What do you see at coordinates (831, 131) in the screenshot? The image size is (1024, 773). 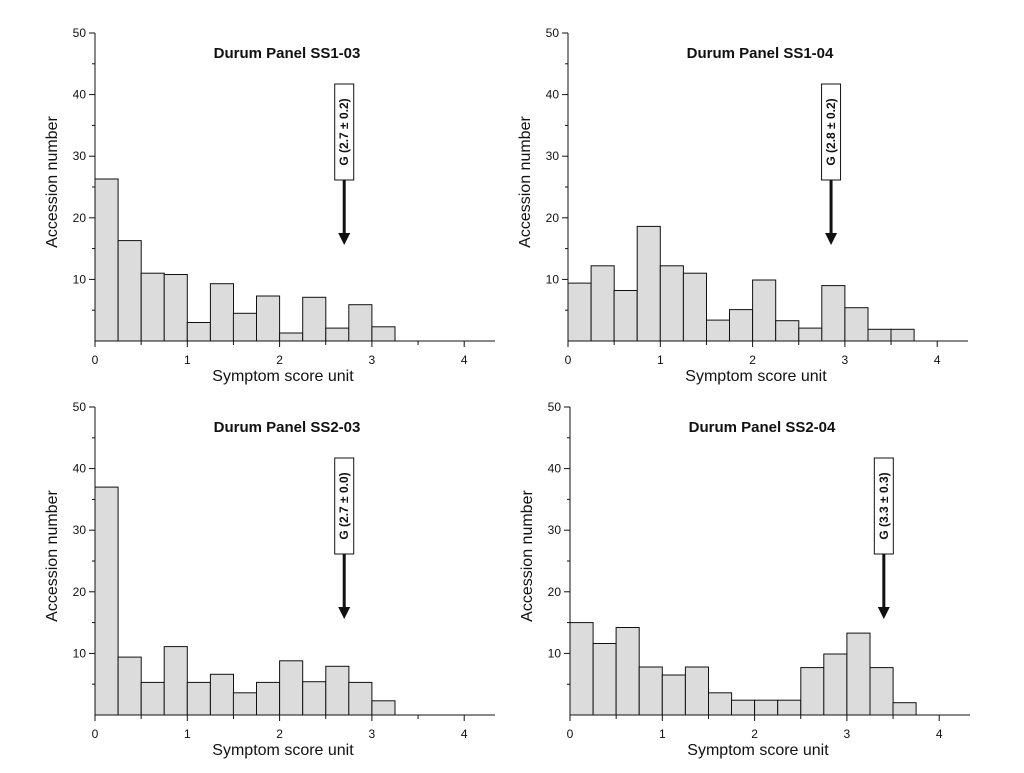 I see `annotation-label: G (2.8 ± 0.2)` at bounding box center [831, 131].